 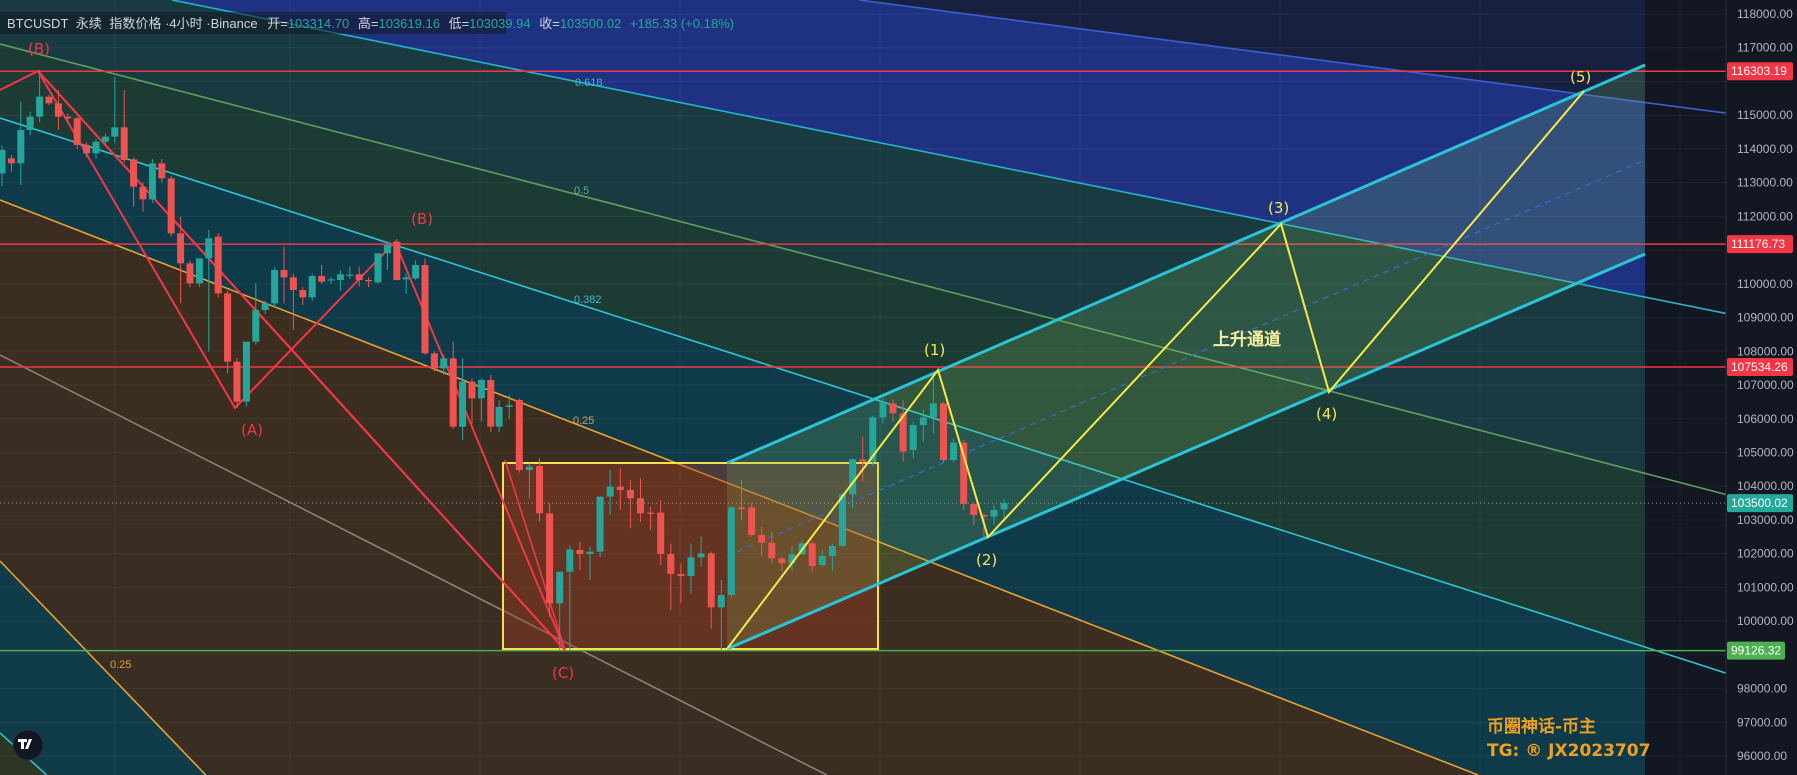 What do you see at coordinates (1541, 726) in the screenshot?
I see `watermark-line1: 币圈神话-币主` at bounding box center [1541, 726].